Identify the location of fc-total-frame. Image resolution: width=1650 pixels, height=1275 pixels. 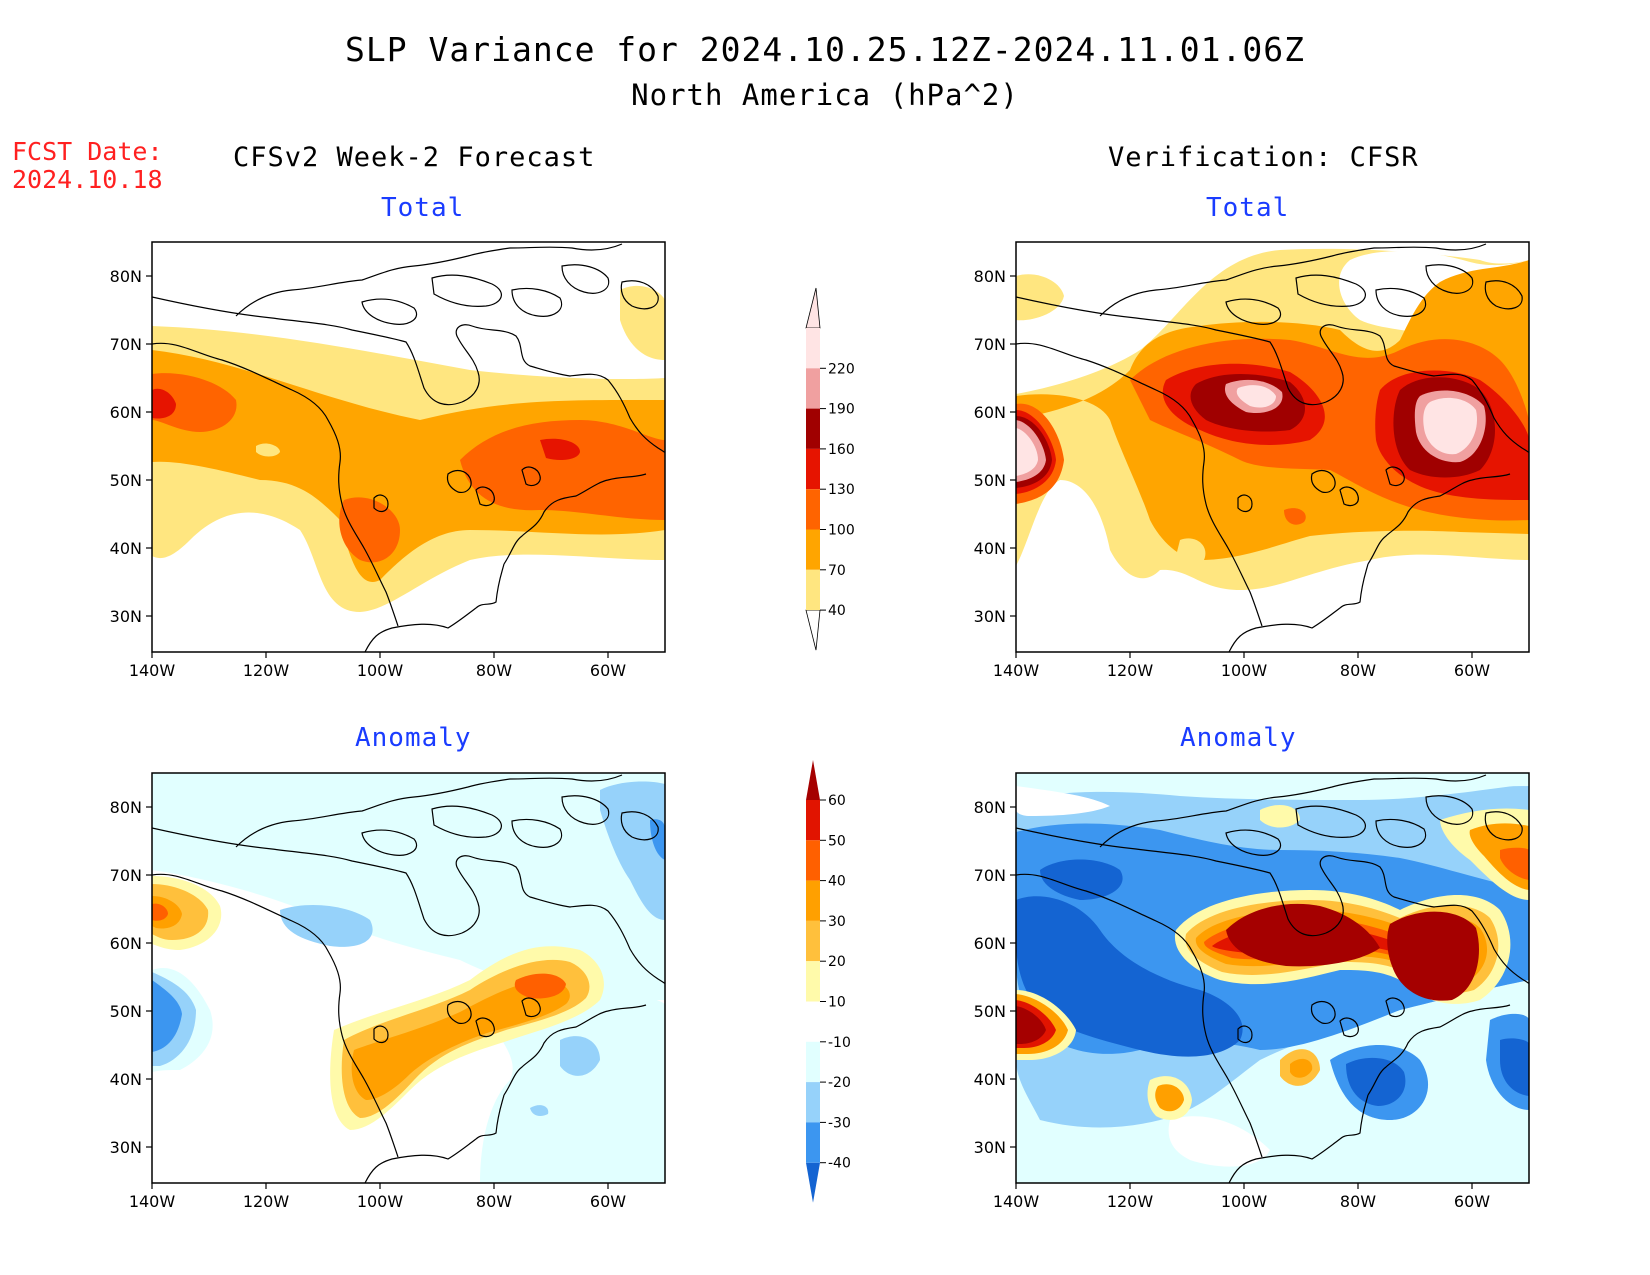
(408, 447).